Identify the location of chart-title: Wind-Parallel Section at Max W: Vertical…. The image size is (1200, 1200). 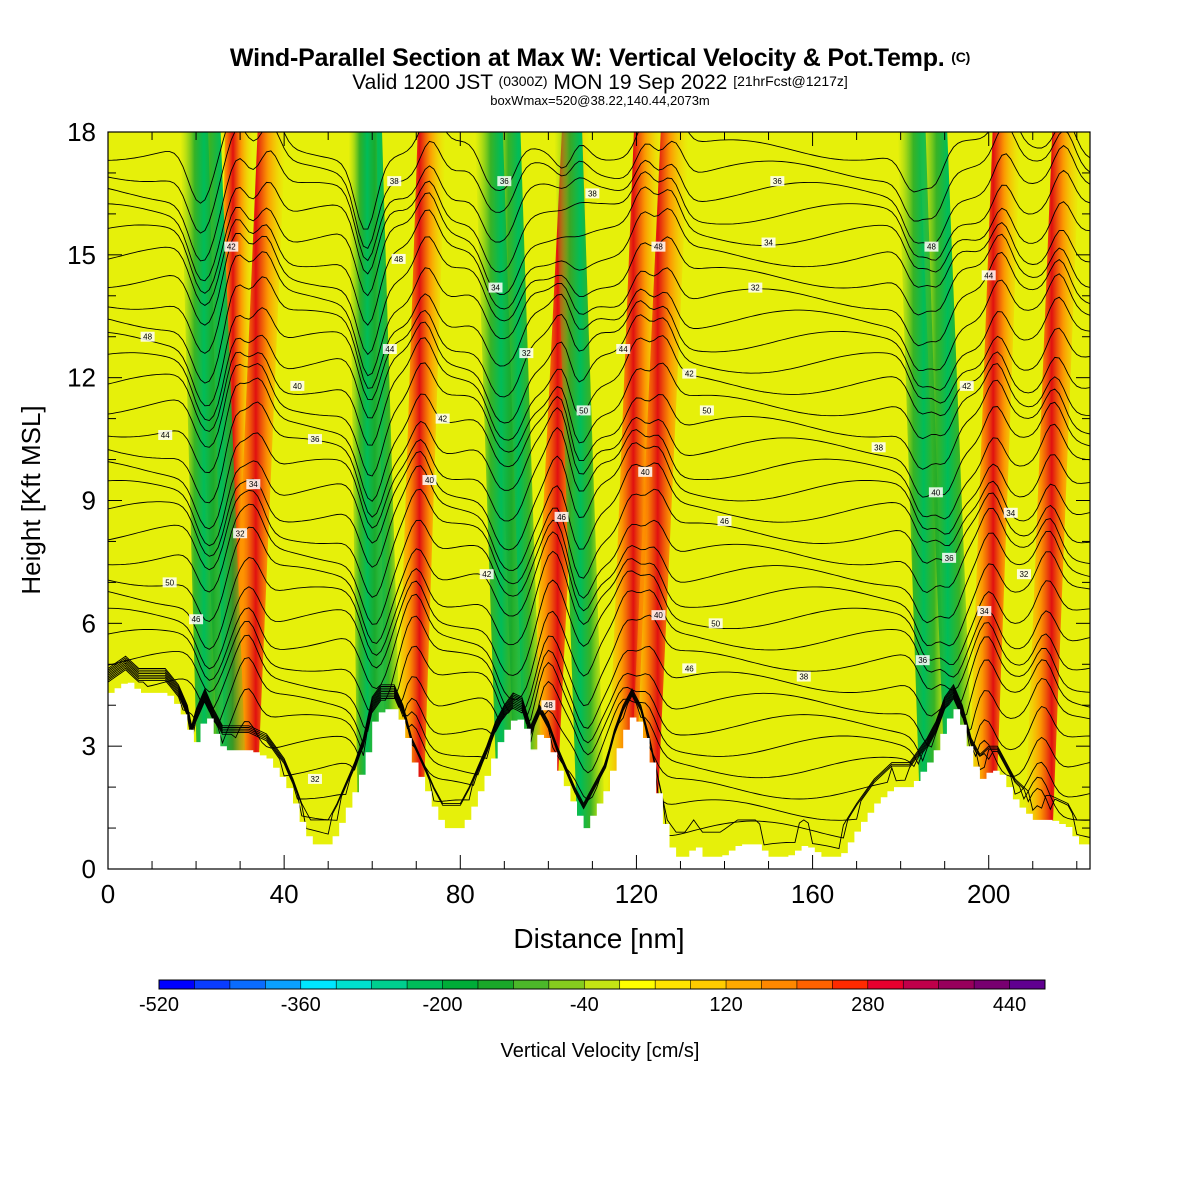
(600, 58).